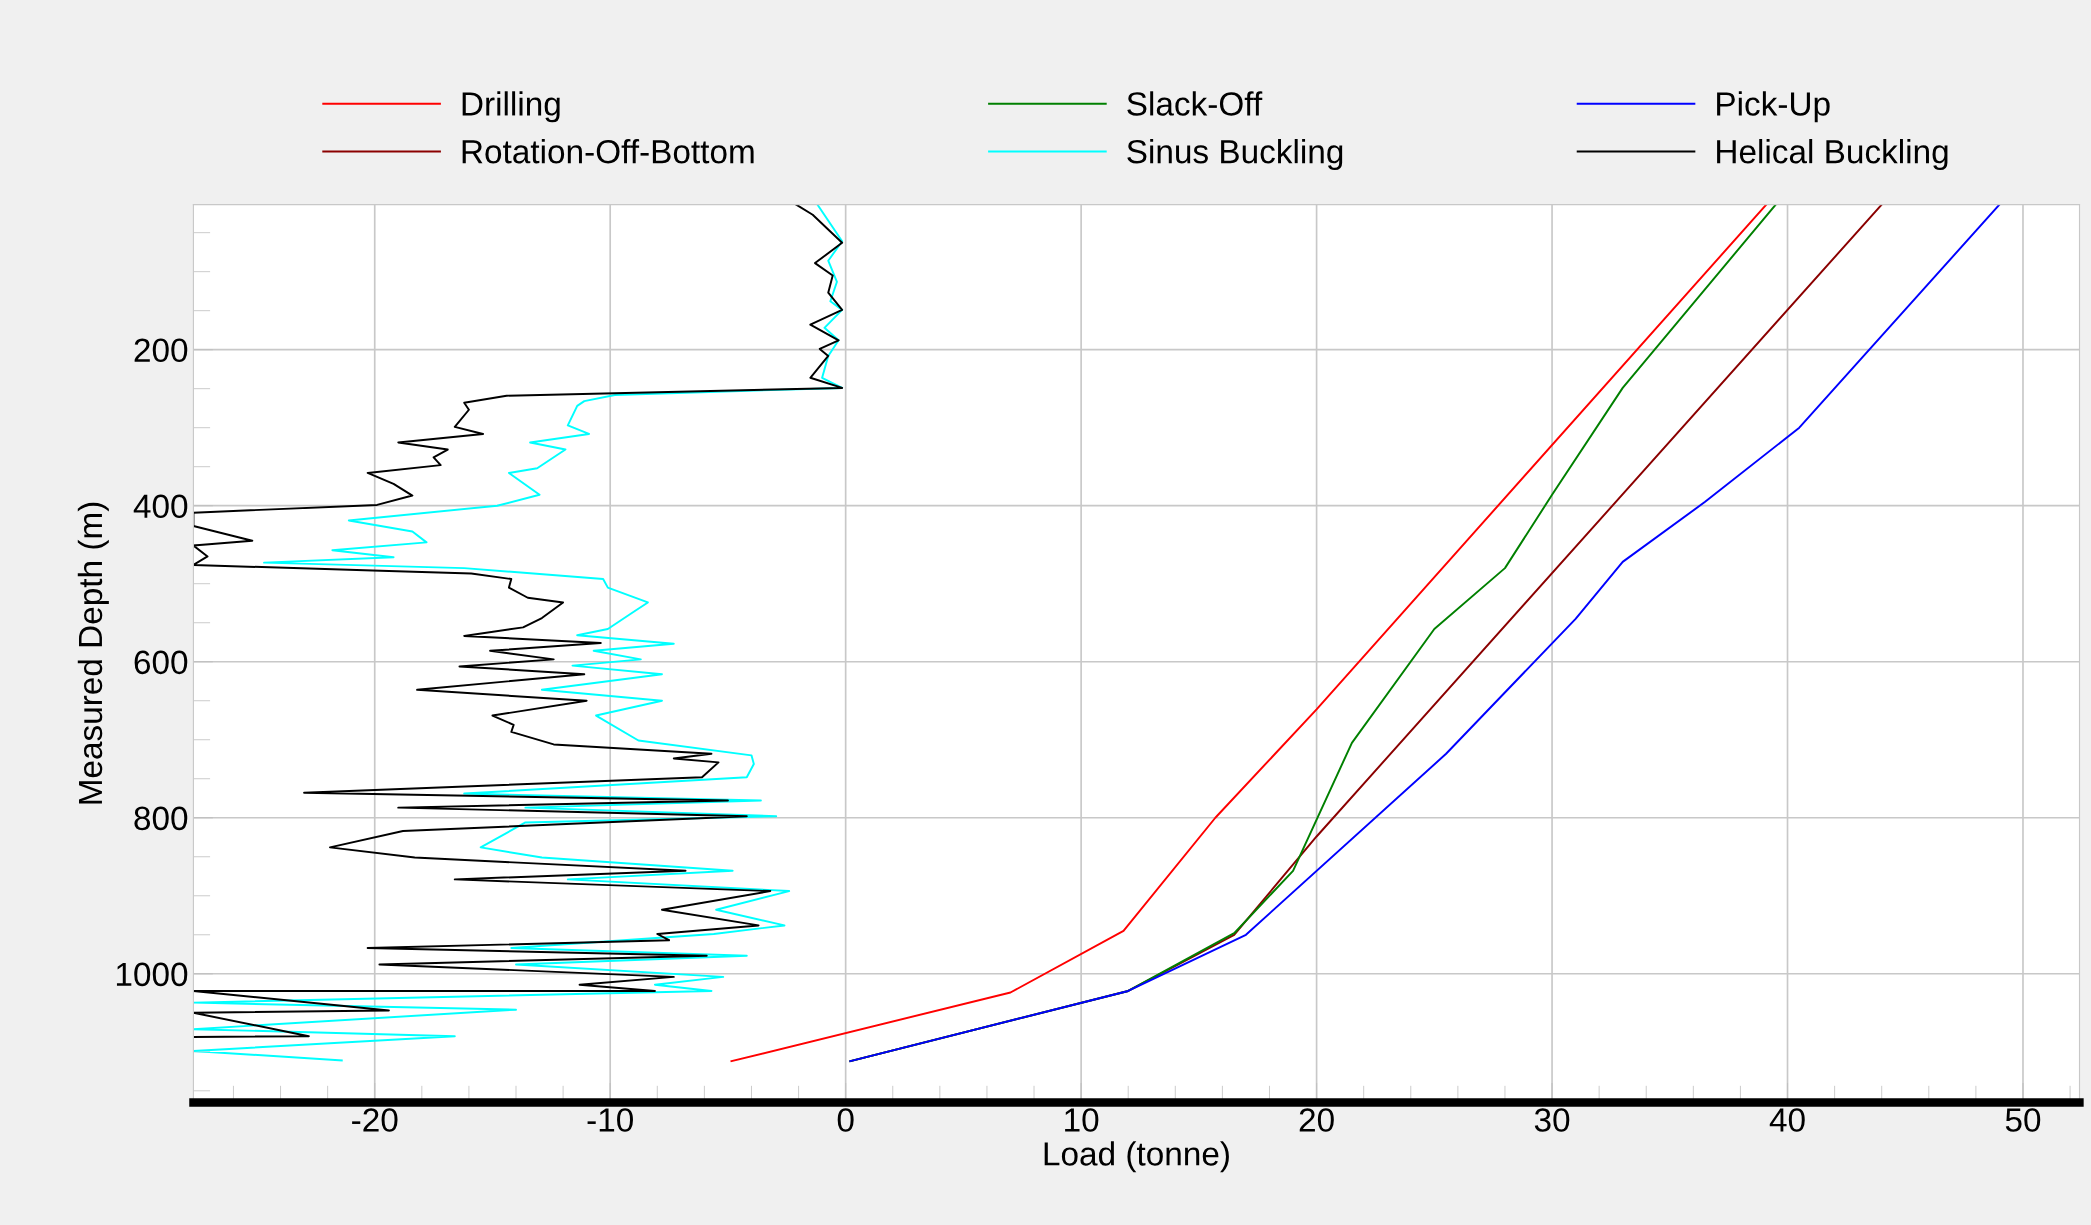 The height and width of the screenshot is (1225, 2091). What do you see at coordinates (1773, 107) in the screenshot?
I see `legend-label: Pick-Up` at bounding box center [1773, 107].